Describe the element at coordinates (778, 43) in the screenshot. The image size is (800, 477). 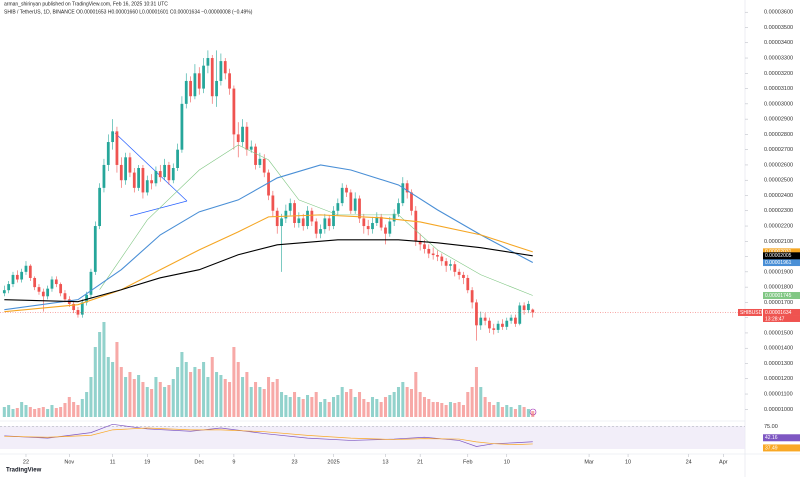
I see `y-tick-label: 0.00003400` at that location.